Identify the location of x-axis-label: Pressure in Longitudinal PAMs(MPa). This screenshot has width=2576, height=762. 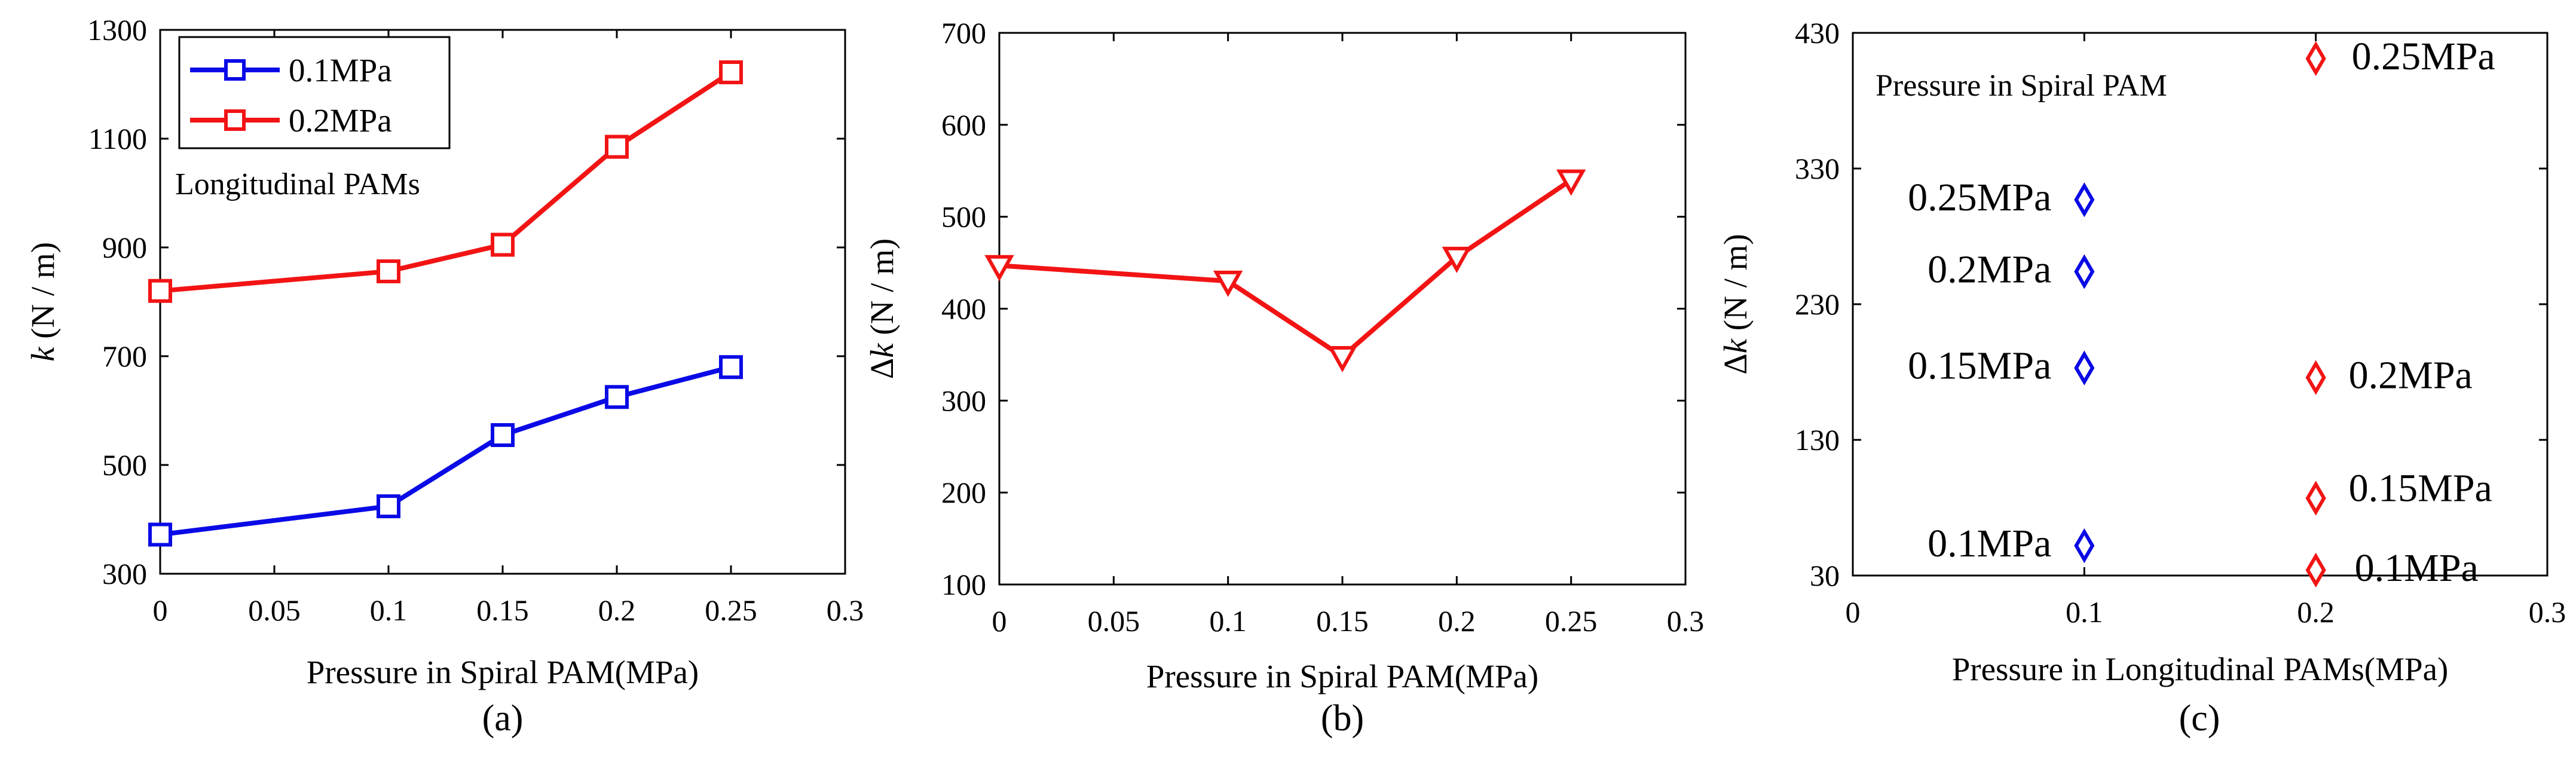
(2200, 669).